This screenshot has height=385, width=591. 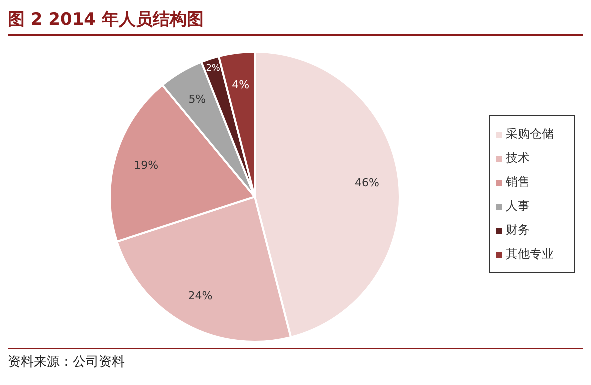 I want to click on data-label: 5%, so click(x=197, y=99).